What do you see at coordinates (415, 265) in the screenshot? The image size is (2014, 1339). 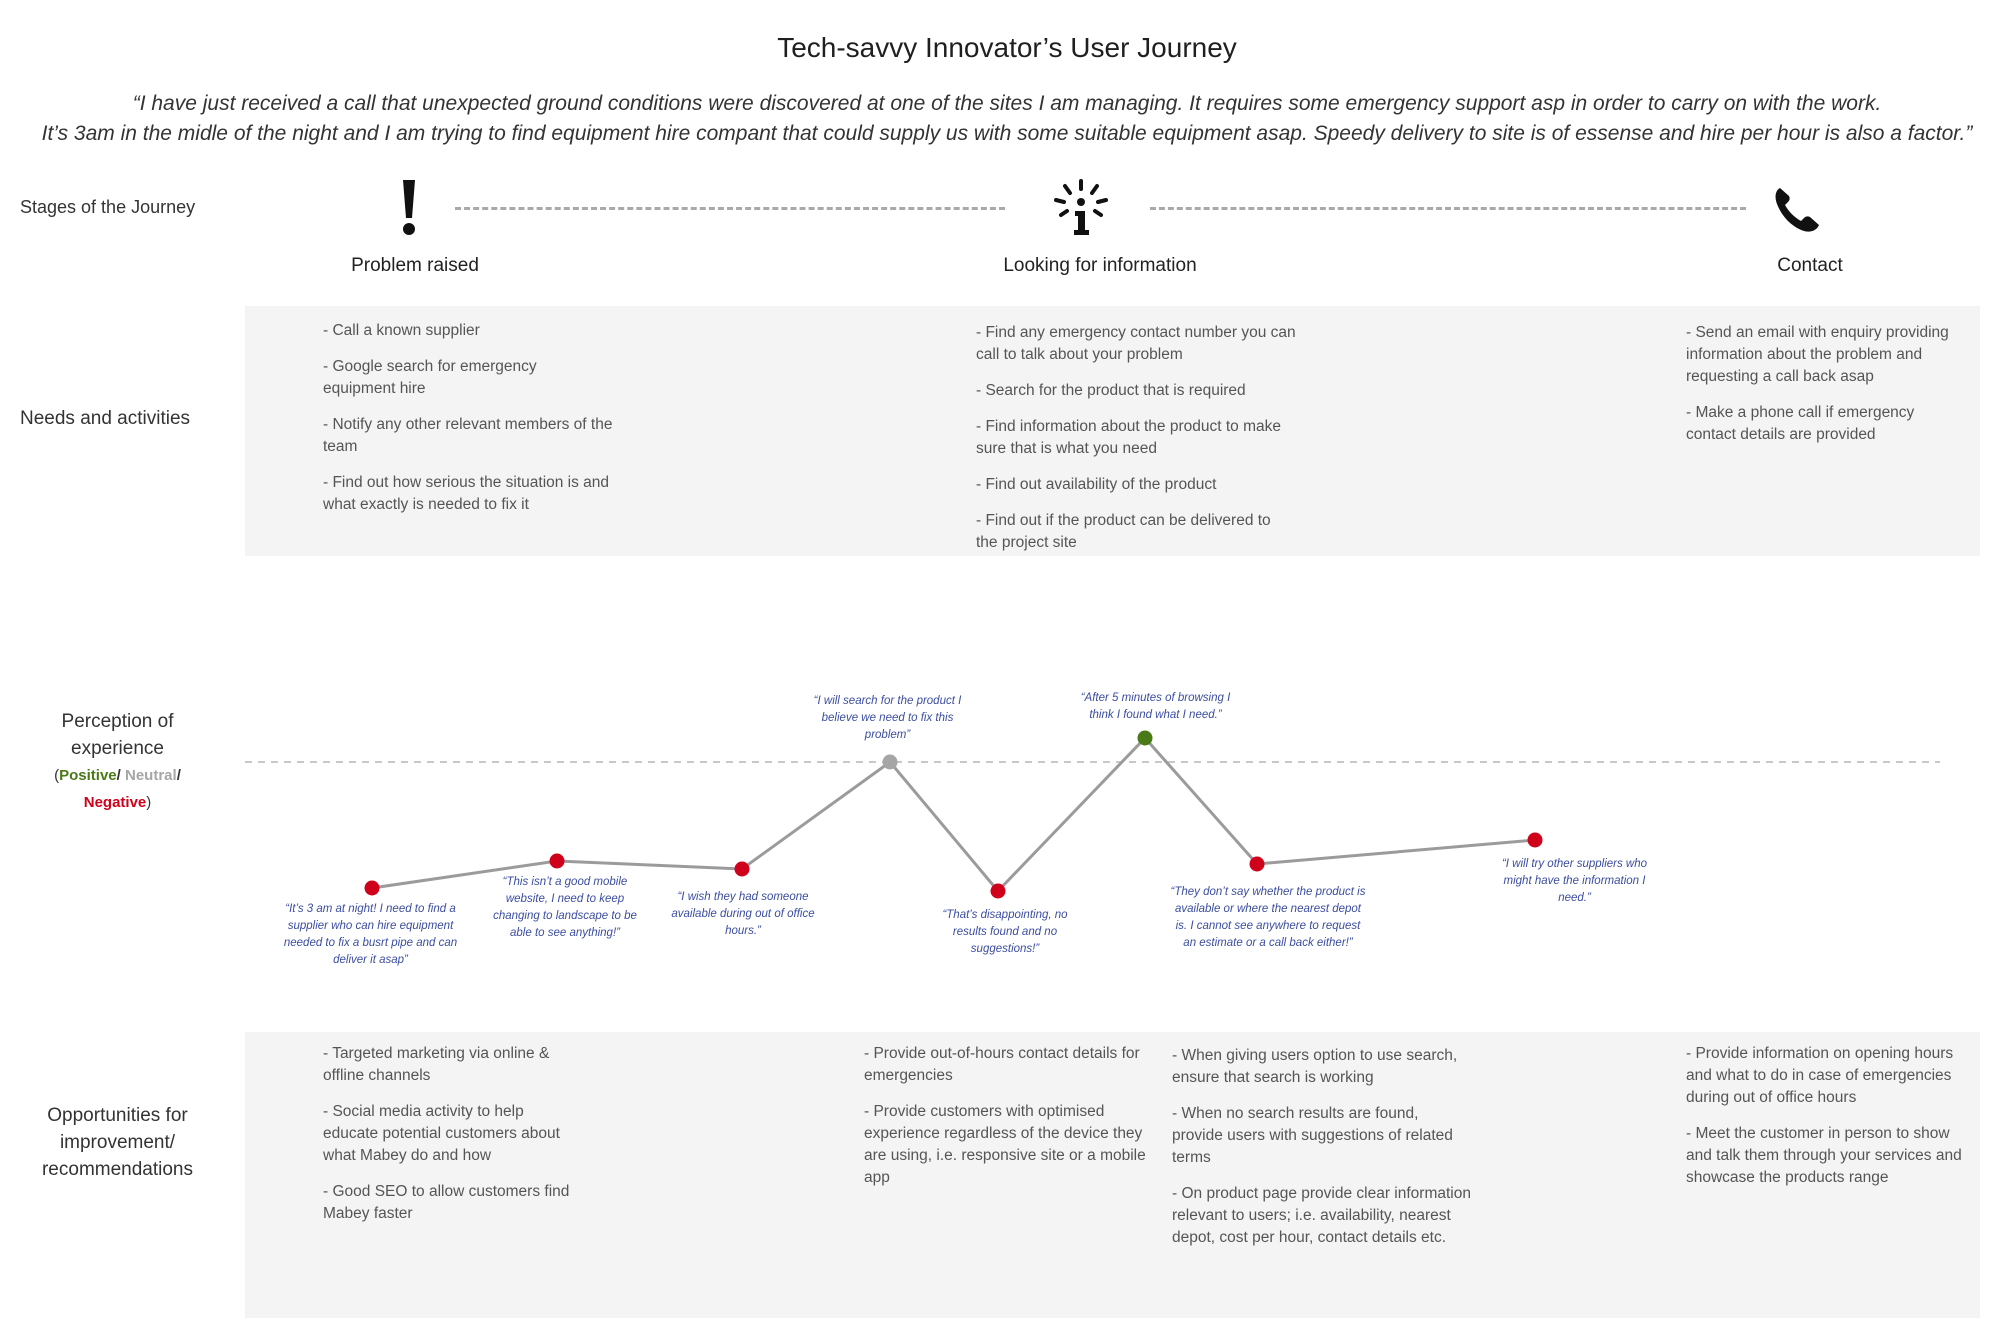 I see `stage-name-problem-raised: Problem raised` at bounding box center [415, 265].